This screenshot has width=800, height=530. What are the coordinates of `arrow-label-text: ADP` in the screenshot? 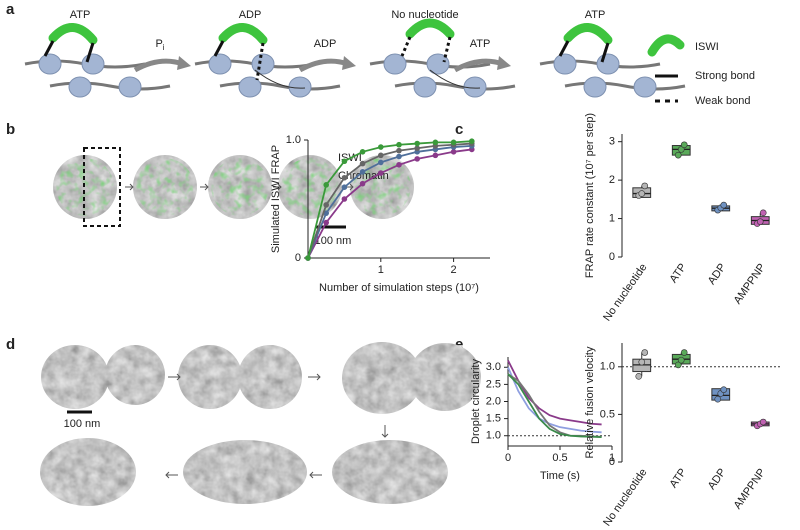 It's located at (325, 44).